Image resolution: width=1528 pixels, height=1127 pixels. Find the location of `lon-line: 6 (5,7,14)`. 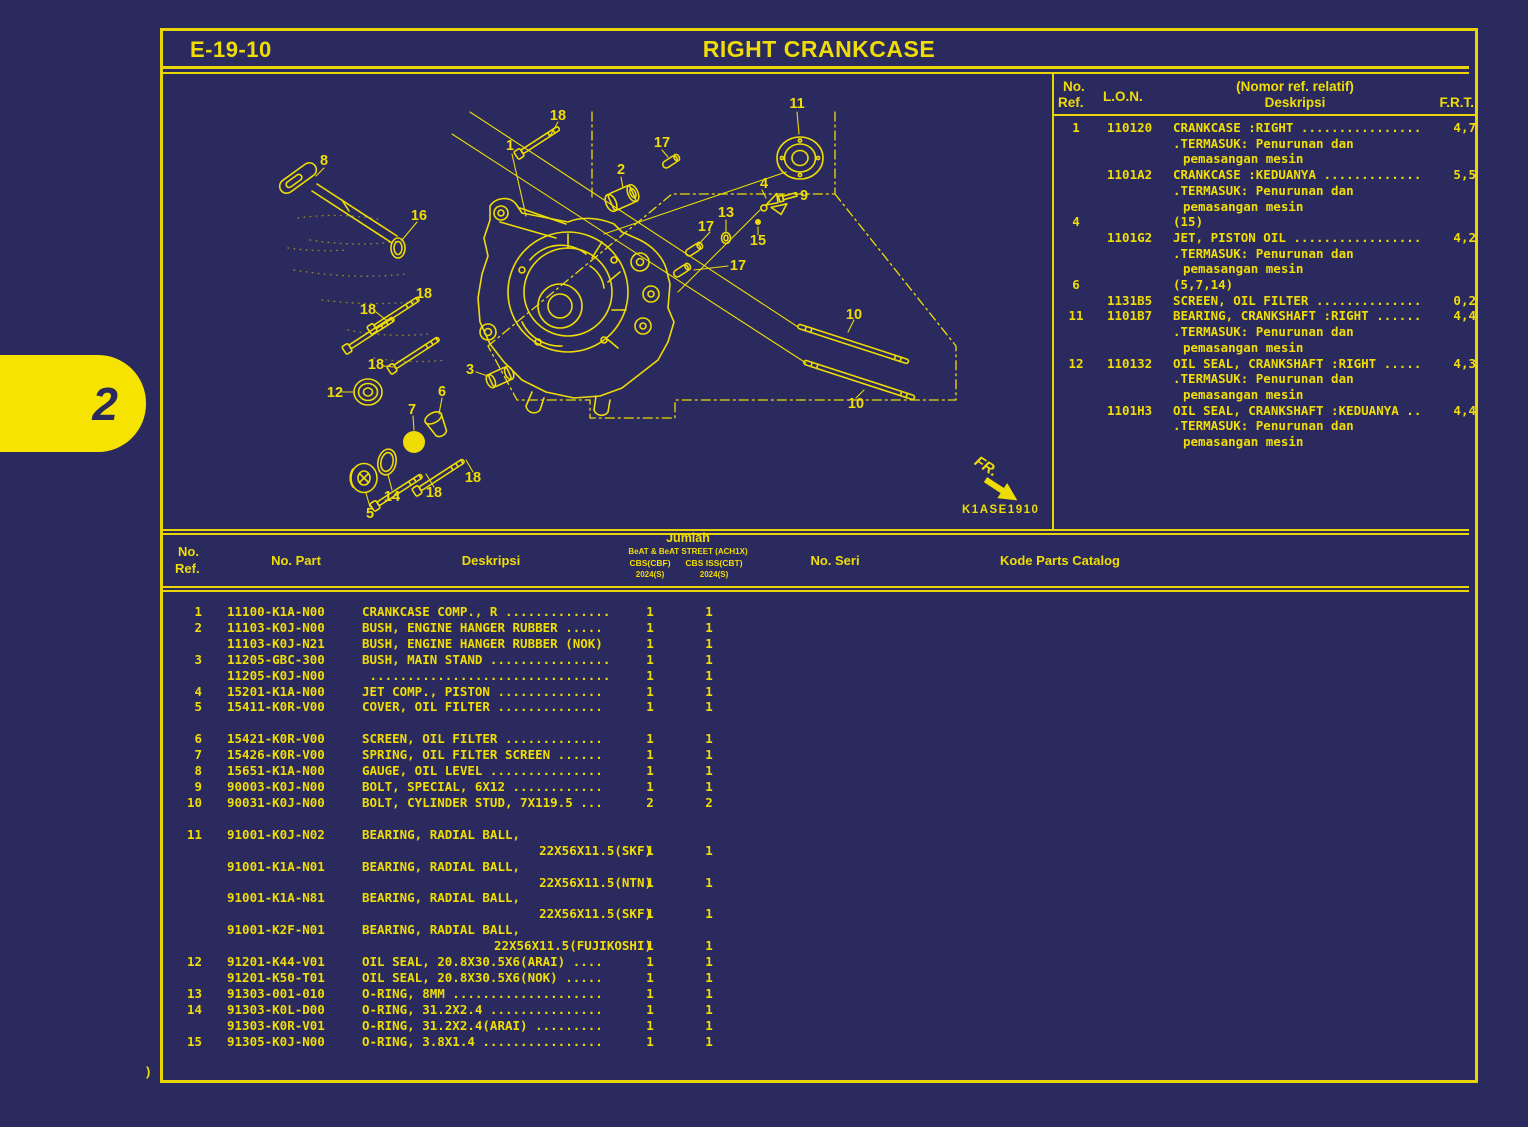

lon-line: 6 (5,7,14) is located at coordinates (1153, 284).